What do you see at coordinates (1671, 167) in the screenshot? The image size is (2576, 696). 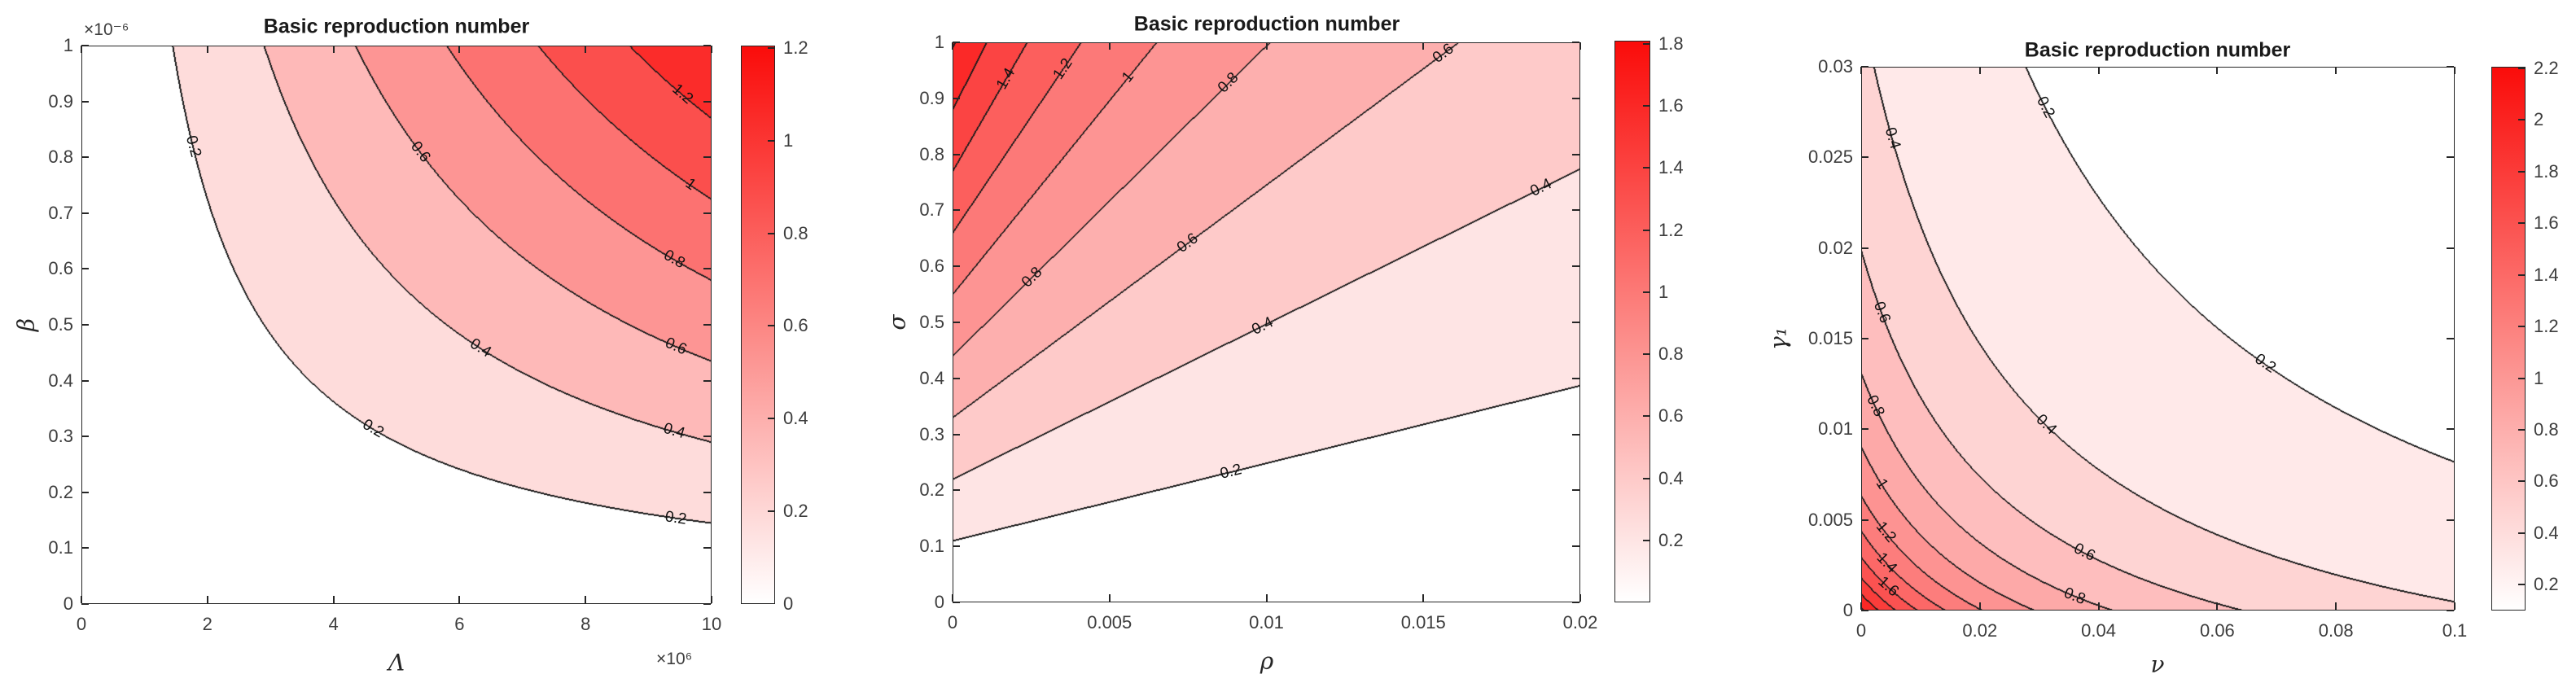 I see `colorbar-tick-label: 1.4` at bounding box center [1671, 167].